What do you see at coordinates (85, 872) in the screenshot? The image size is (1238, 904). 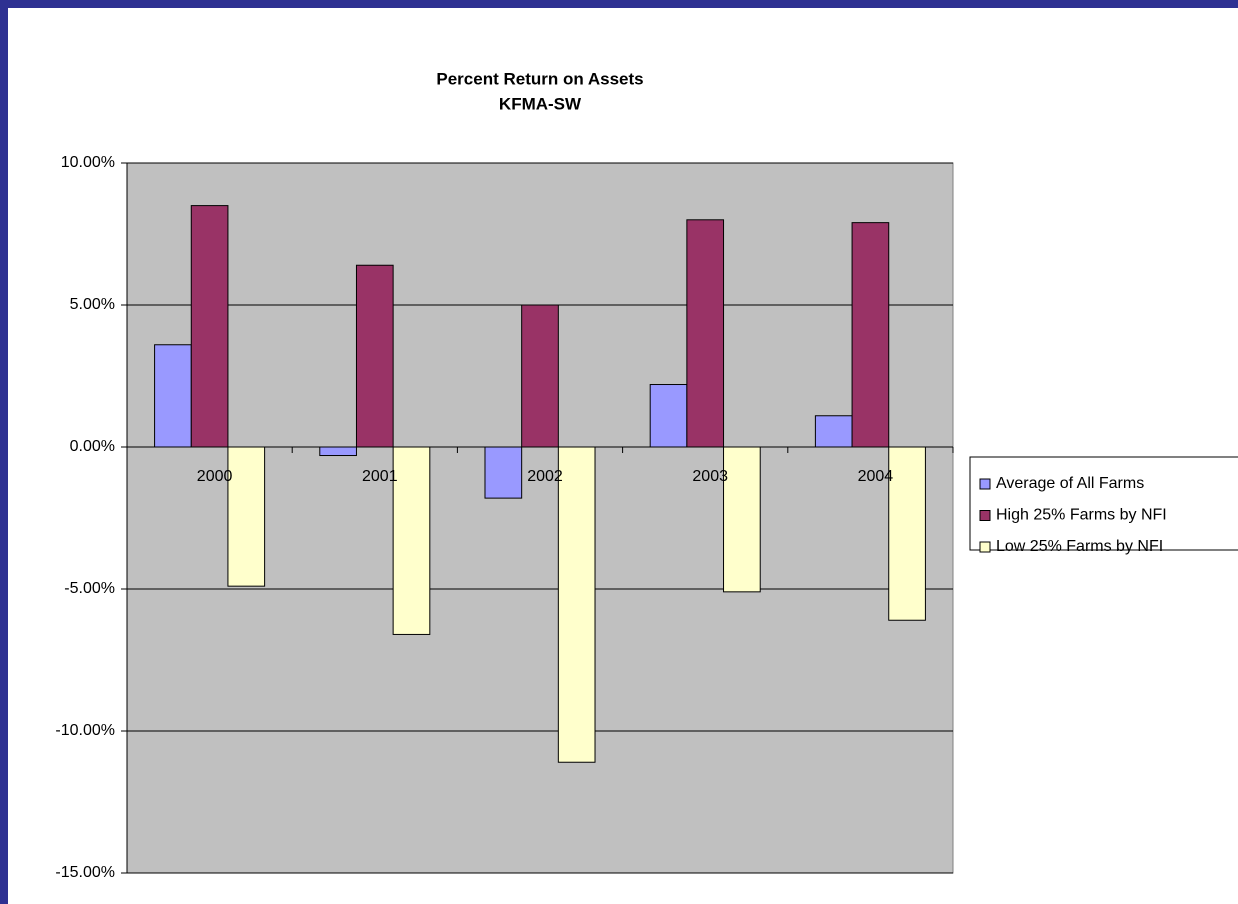 I see `y-tick-label: -15.00%` at bounding box center [85, 872].